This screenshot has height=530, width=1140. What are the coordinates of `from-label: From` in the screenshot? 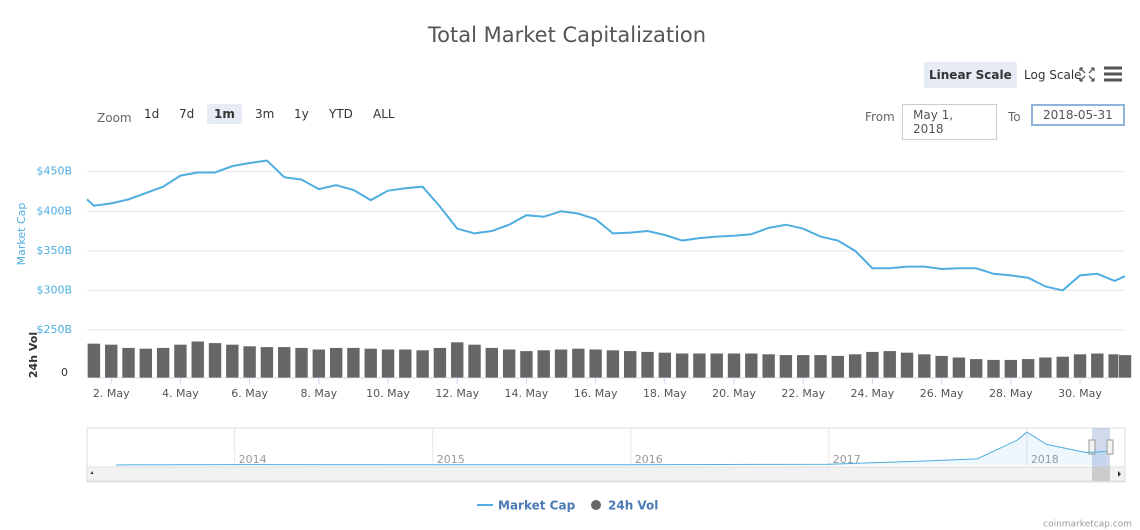 It's located at (880, 117).